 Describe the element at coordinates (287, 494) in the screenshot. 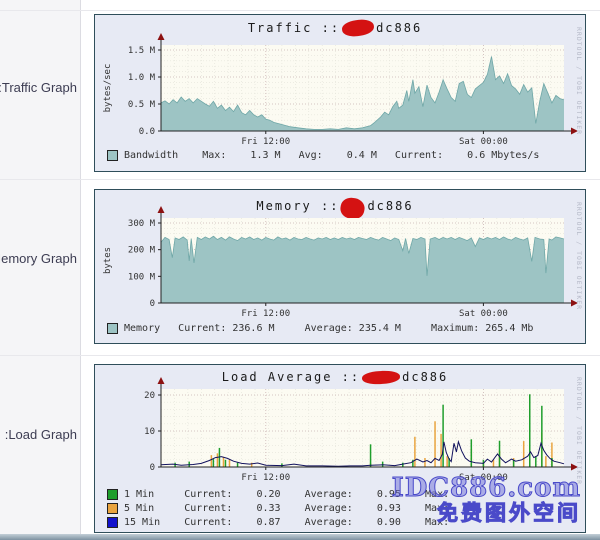

I see `legend-text: 1 Min Current: 0.20 Average: 0.95 Max:` at that location.